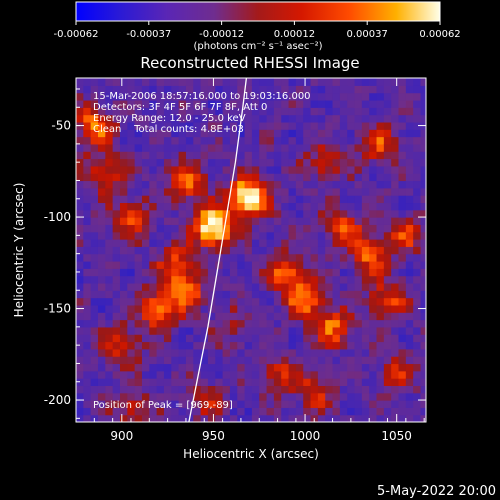 The image size is (500, 500). Describe the element at coordinates (294, 34) in the screenshot. I see `colorbar-tick-label: 0.00012` at that location.